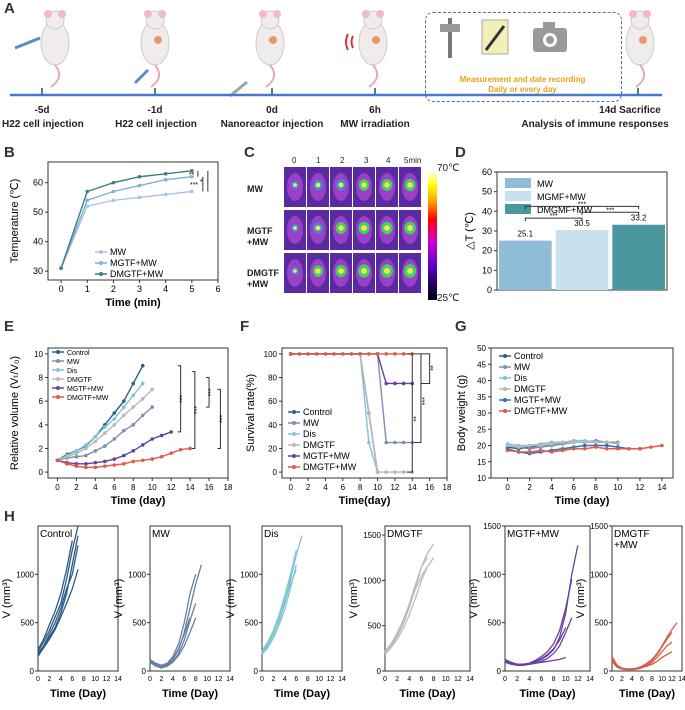 The image size is (685, 710). What do you see at coordinates (487, 251) in the screenshot?
I see `y-tick-label: 20` at bounding box center [487, 251].